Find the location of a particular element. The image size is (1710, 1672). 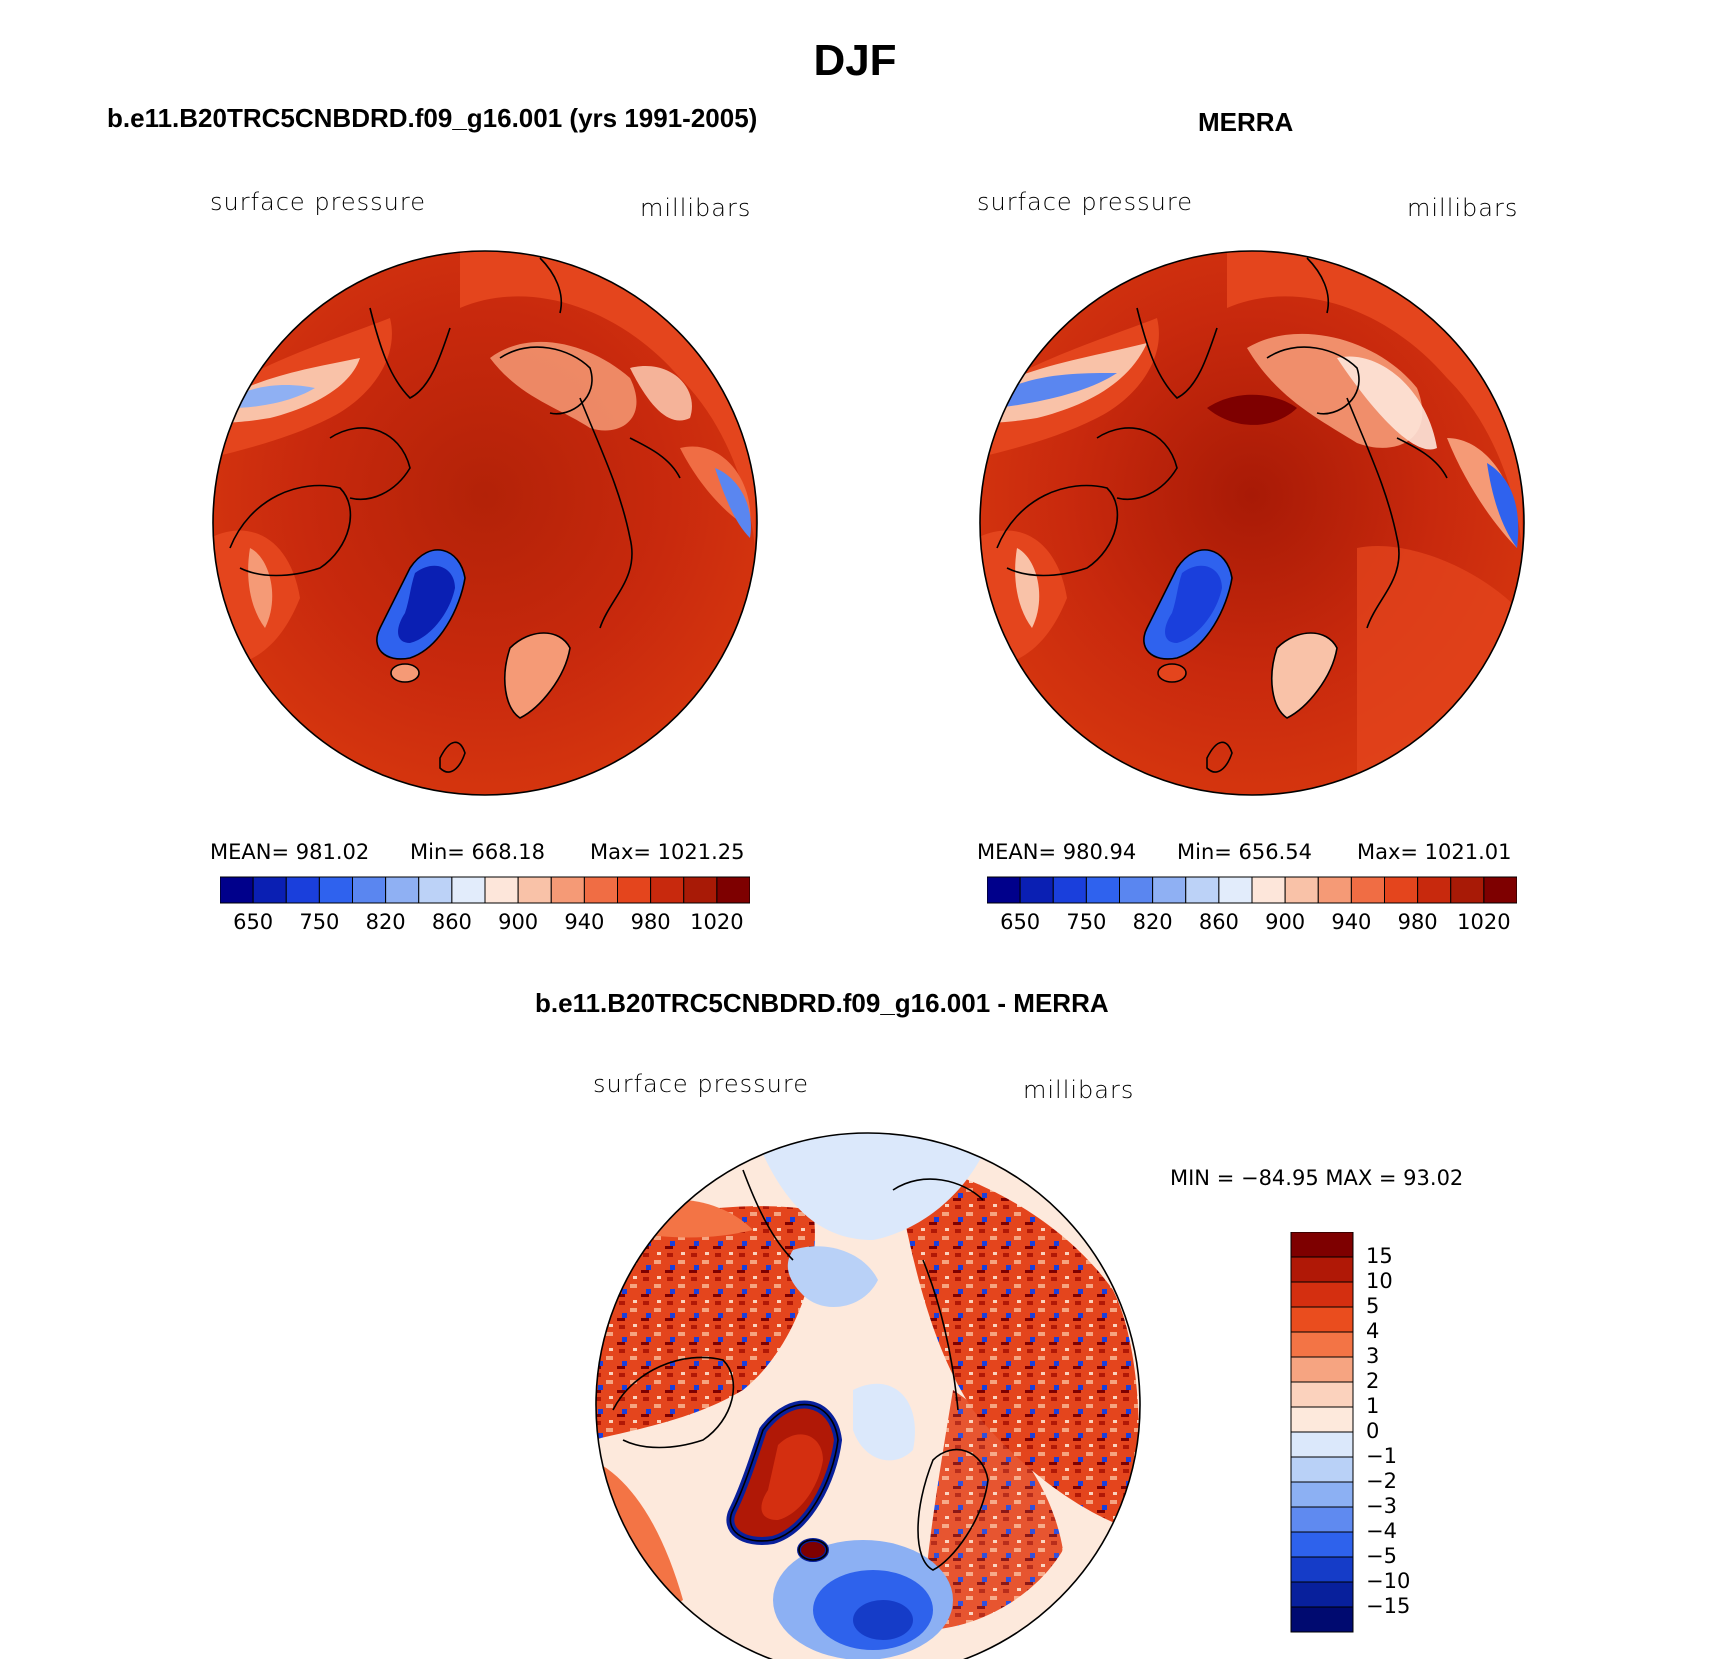

colorbar-tick-label: −3 is located at coordinates (1381, 1506).